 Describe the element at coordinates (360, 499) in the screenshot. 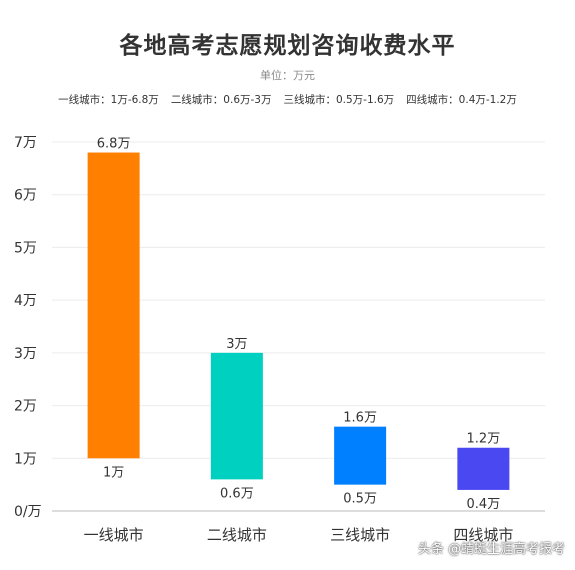

I see `bar-low-label: 0.5万` at that location.